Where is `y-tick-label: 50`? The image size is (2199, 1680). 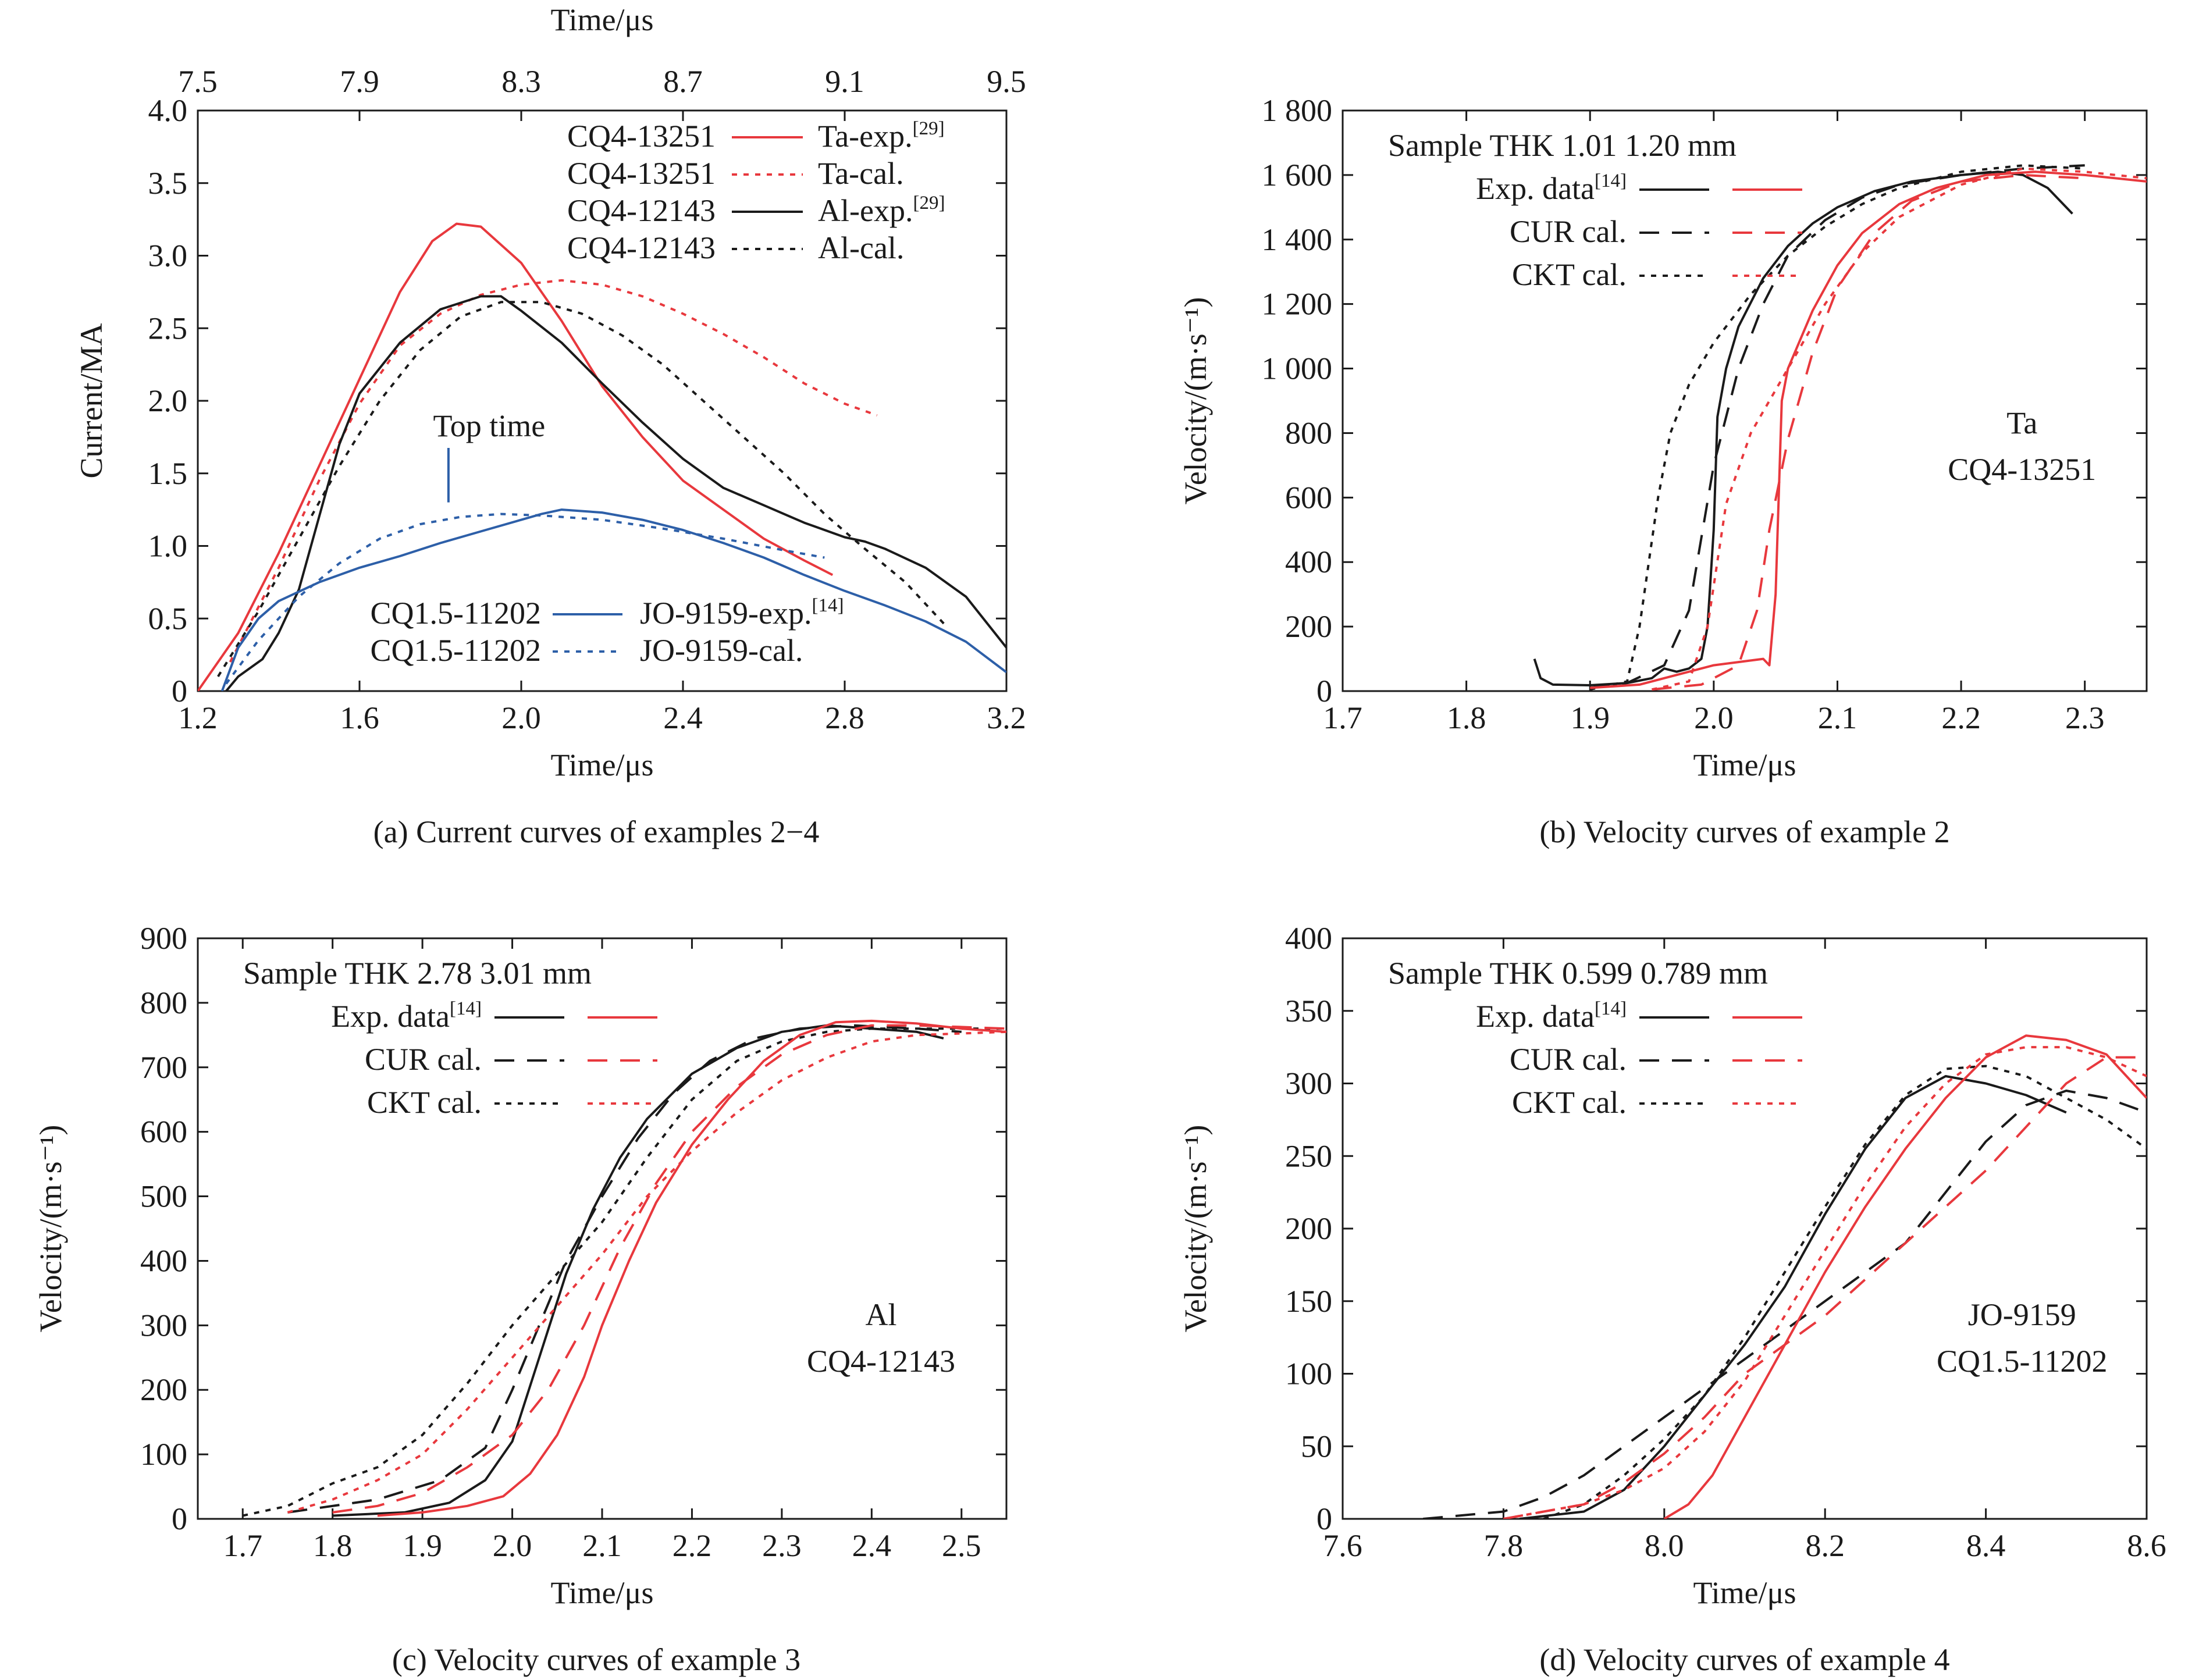 y-tick-label: 50 is located at coordinates (1317, 1447).